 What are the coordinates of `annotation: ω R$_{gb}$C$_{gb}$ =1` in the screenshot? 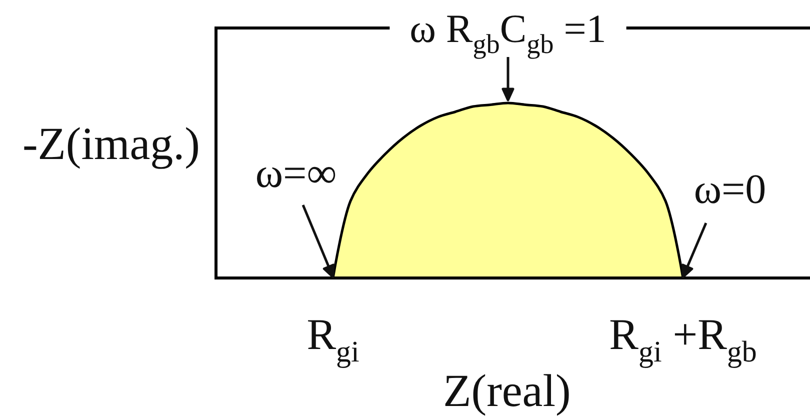 It's located at (508, 33).